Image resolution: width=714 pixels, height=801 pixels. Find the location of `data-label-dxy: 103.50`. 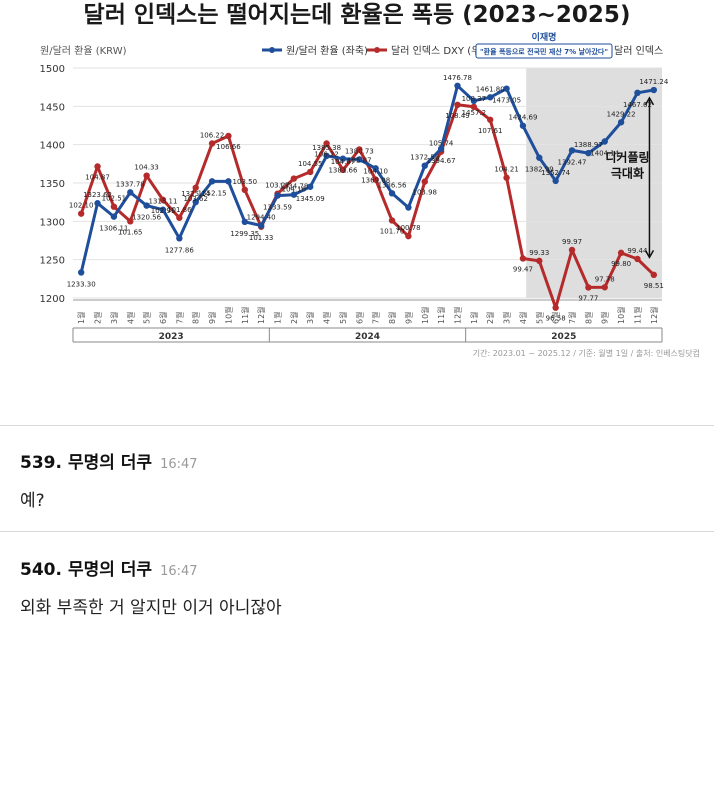

data-label-dxy: 103.50 is located at coordinates (245, 182).